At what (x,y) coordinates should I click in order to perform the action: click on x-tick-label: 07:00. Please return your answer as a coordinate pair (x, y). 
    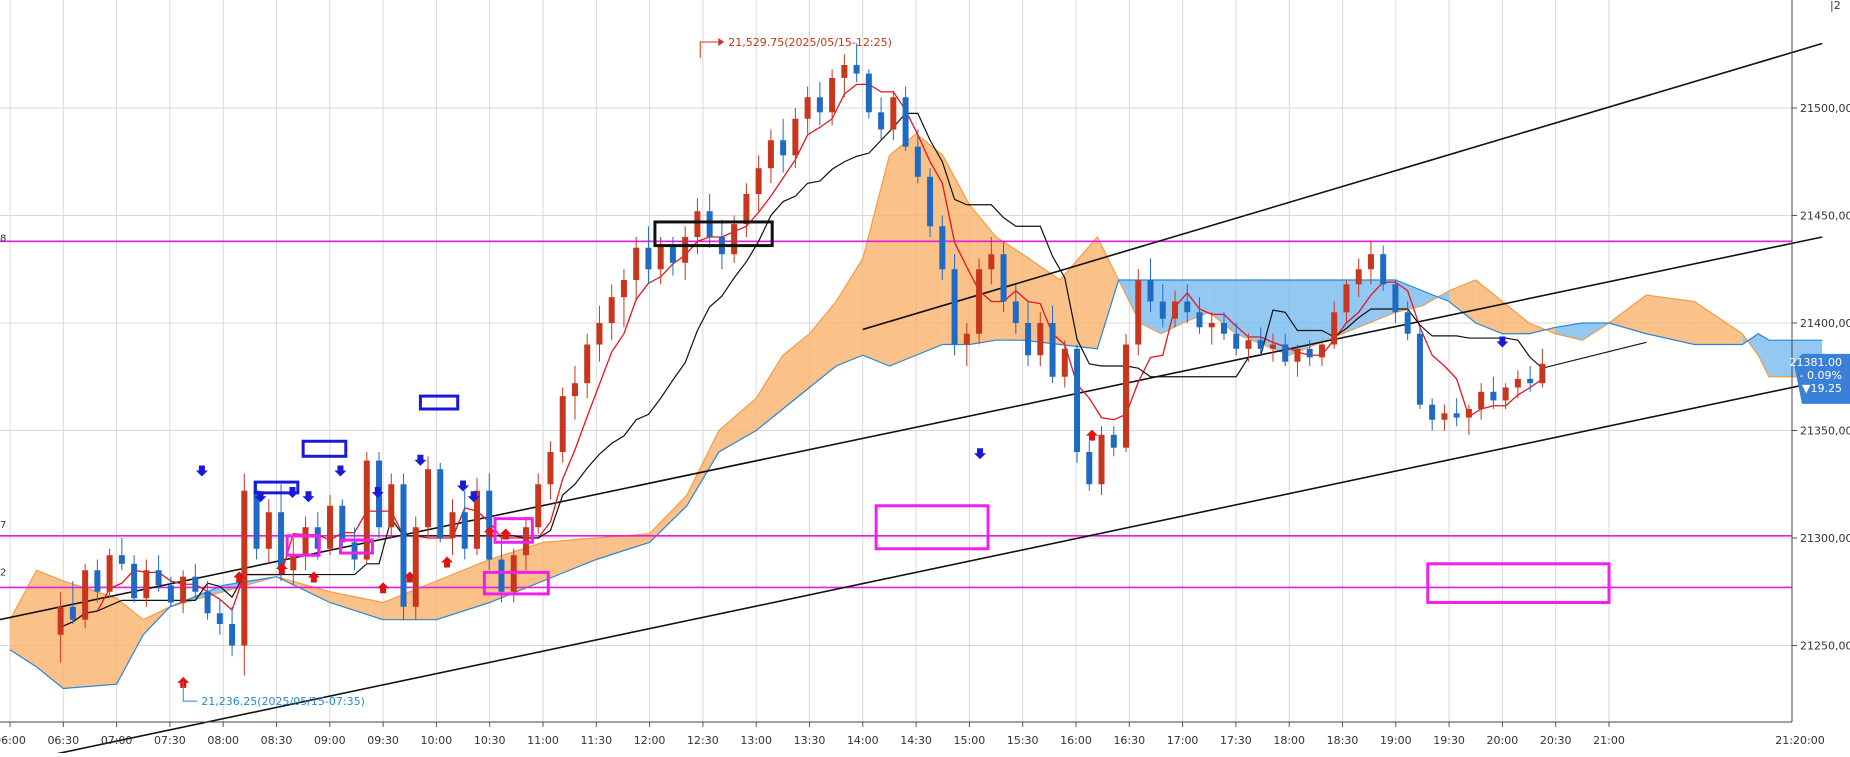
    Looking at the image, I should click on (117, 740).